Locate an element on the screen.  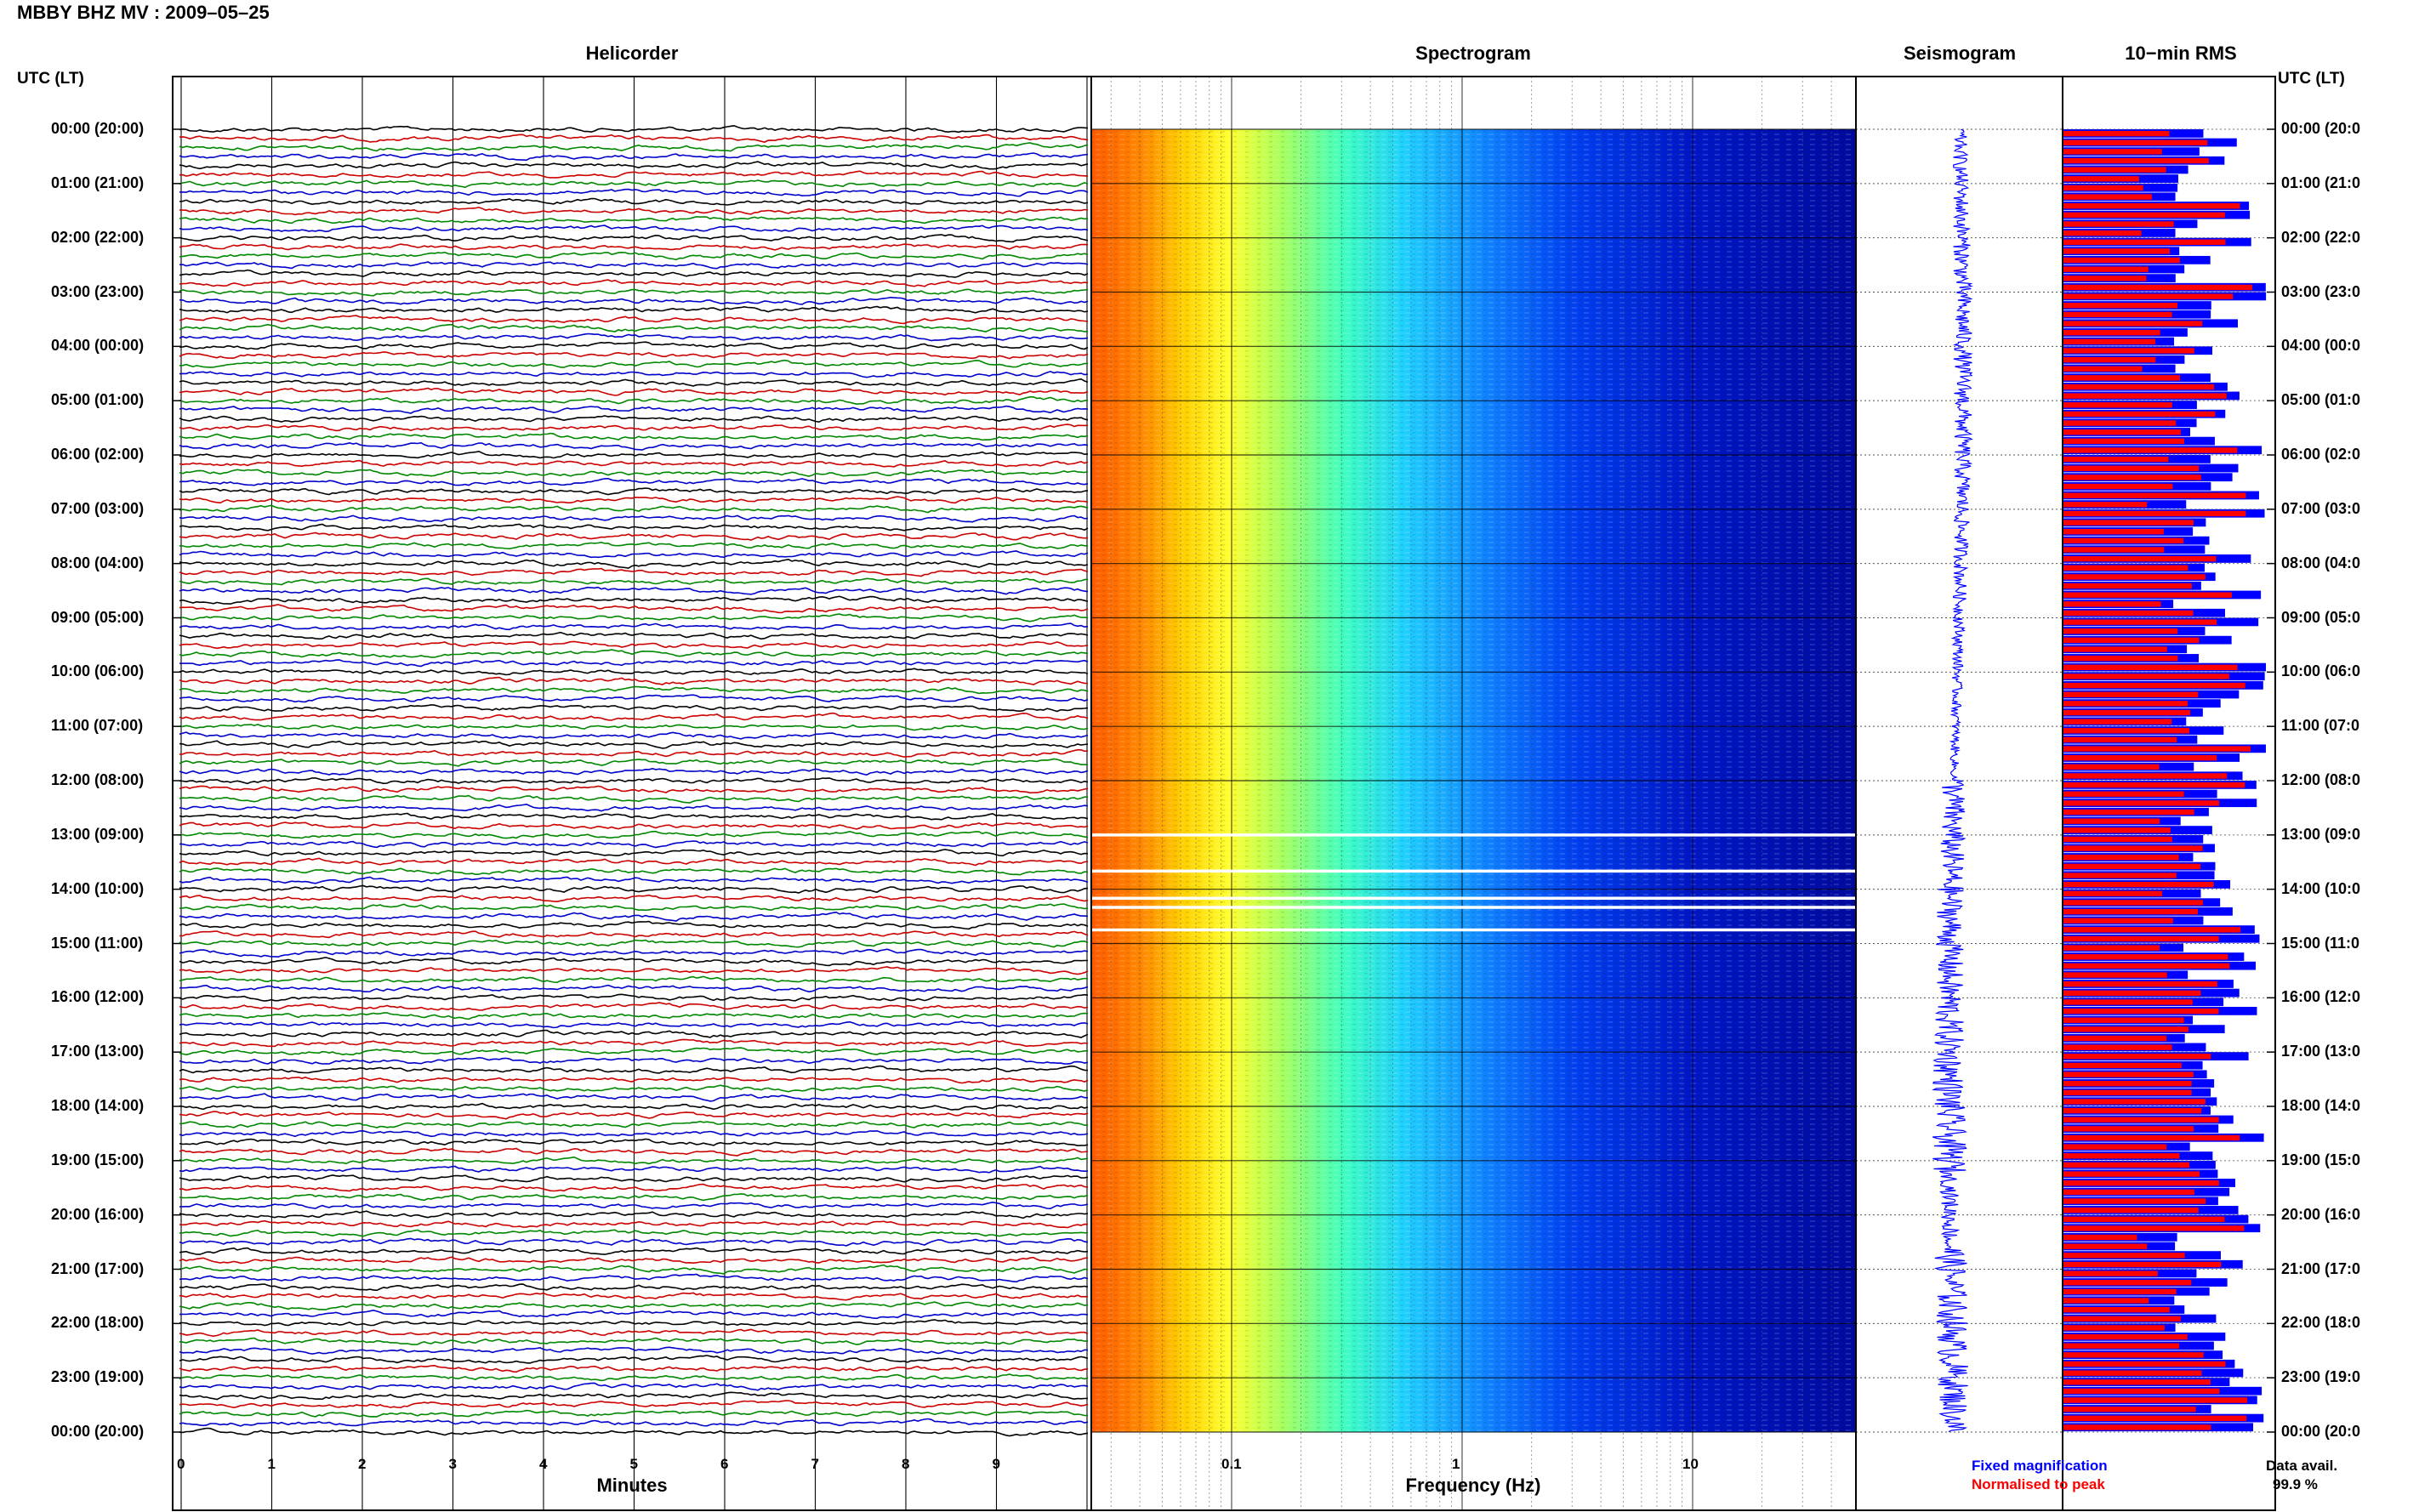
time-label-left: 05:00 (01:00) is located at coordinates (98, 400).